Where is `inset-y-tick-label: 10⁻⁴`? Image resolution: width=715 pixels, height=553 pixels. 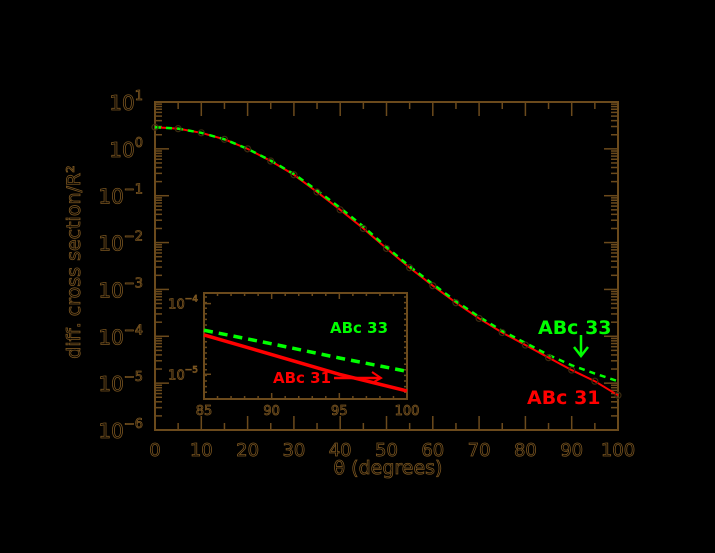
inset-y-tick-label: 10⁻⁴ is located at coordinates (183, 304).